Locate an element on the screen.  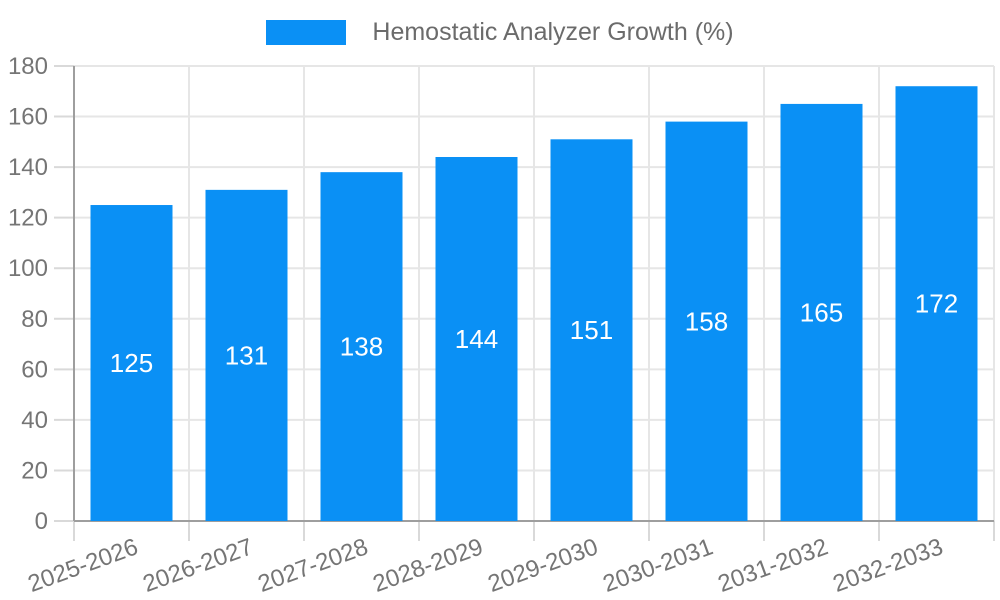
x-axis-tick-label: 2029-2030 is located at coordinates (542, 565).